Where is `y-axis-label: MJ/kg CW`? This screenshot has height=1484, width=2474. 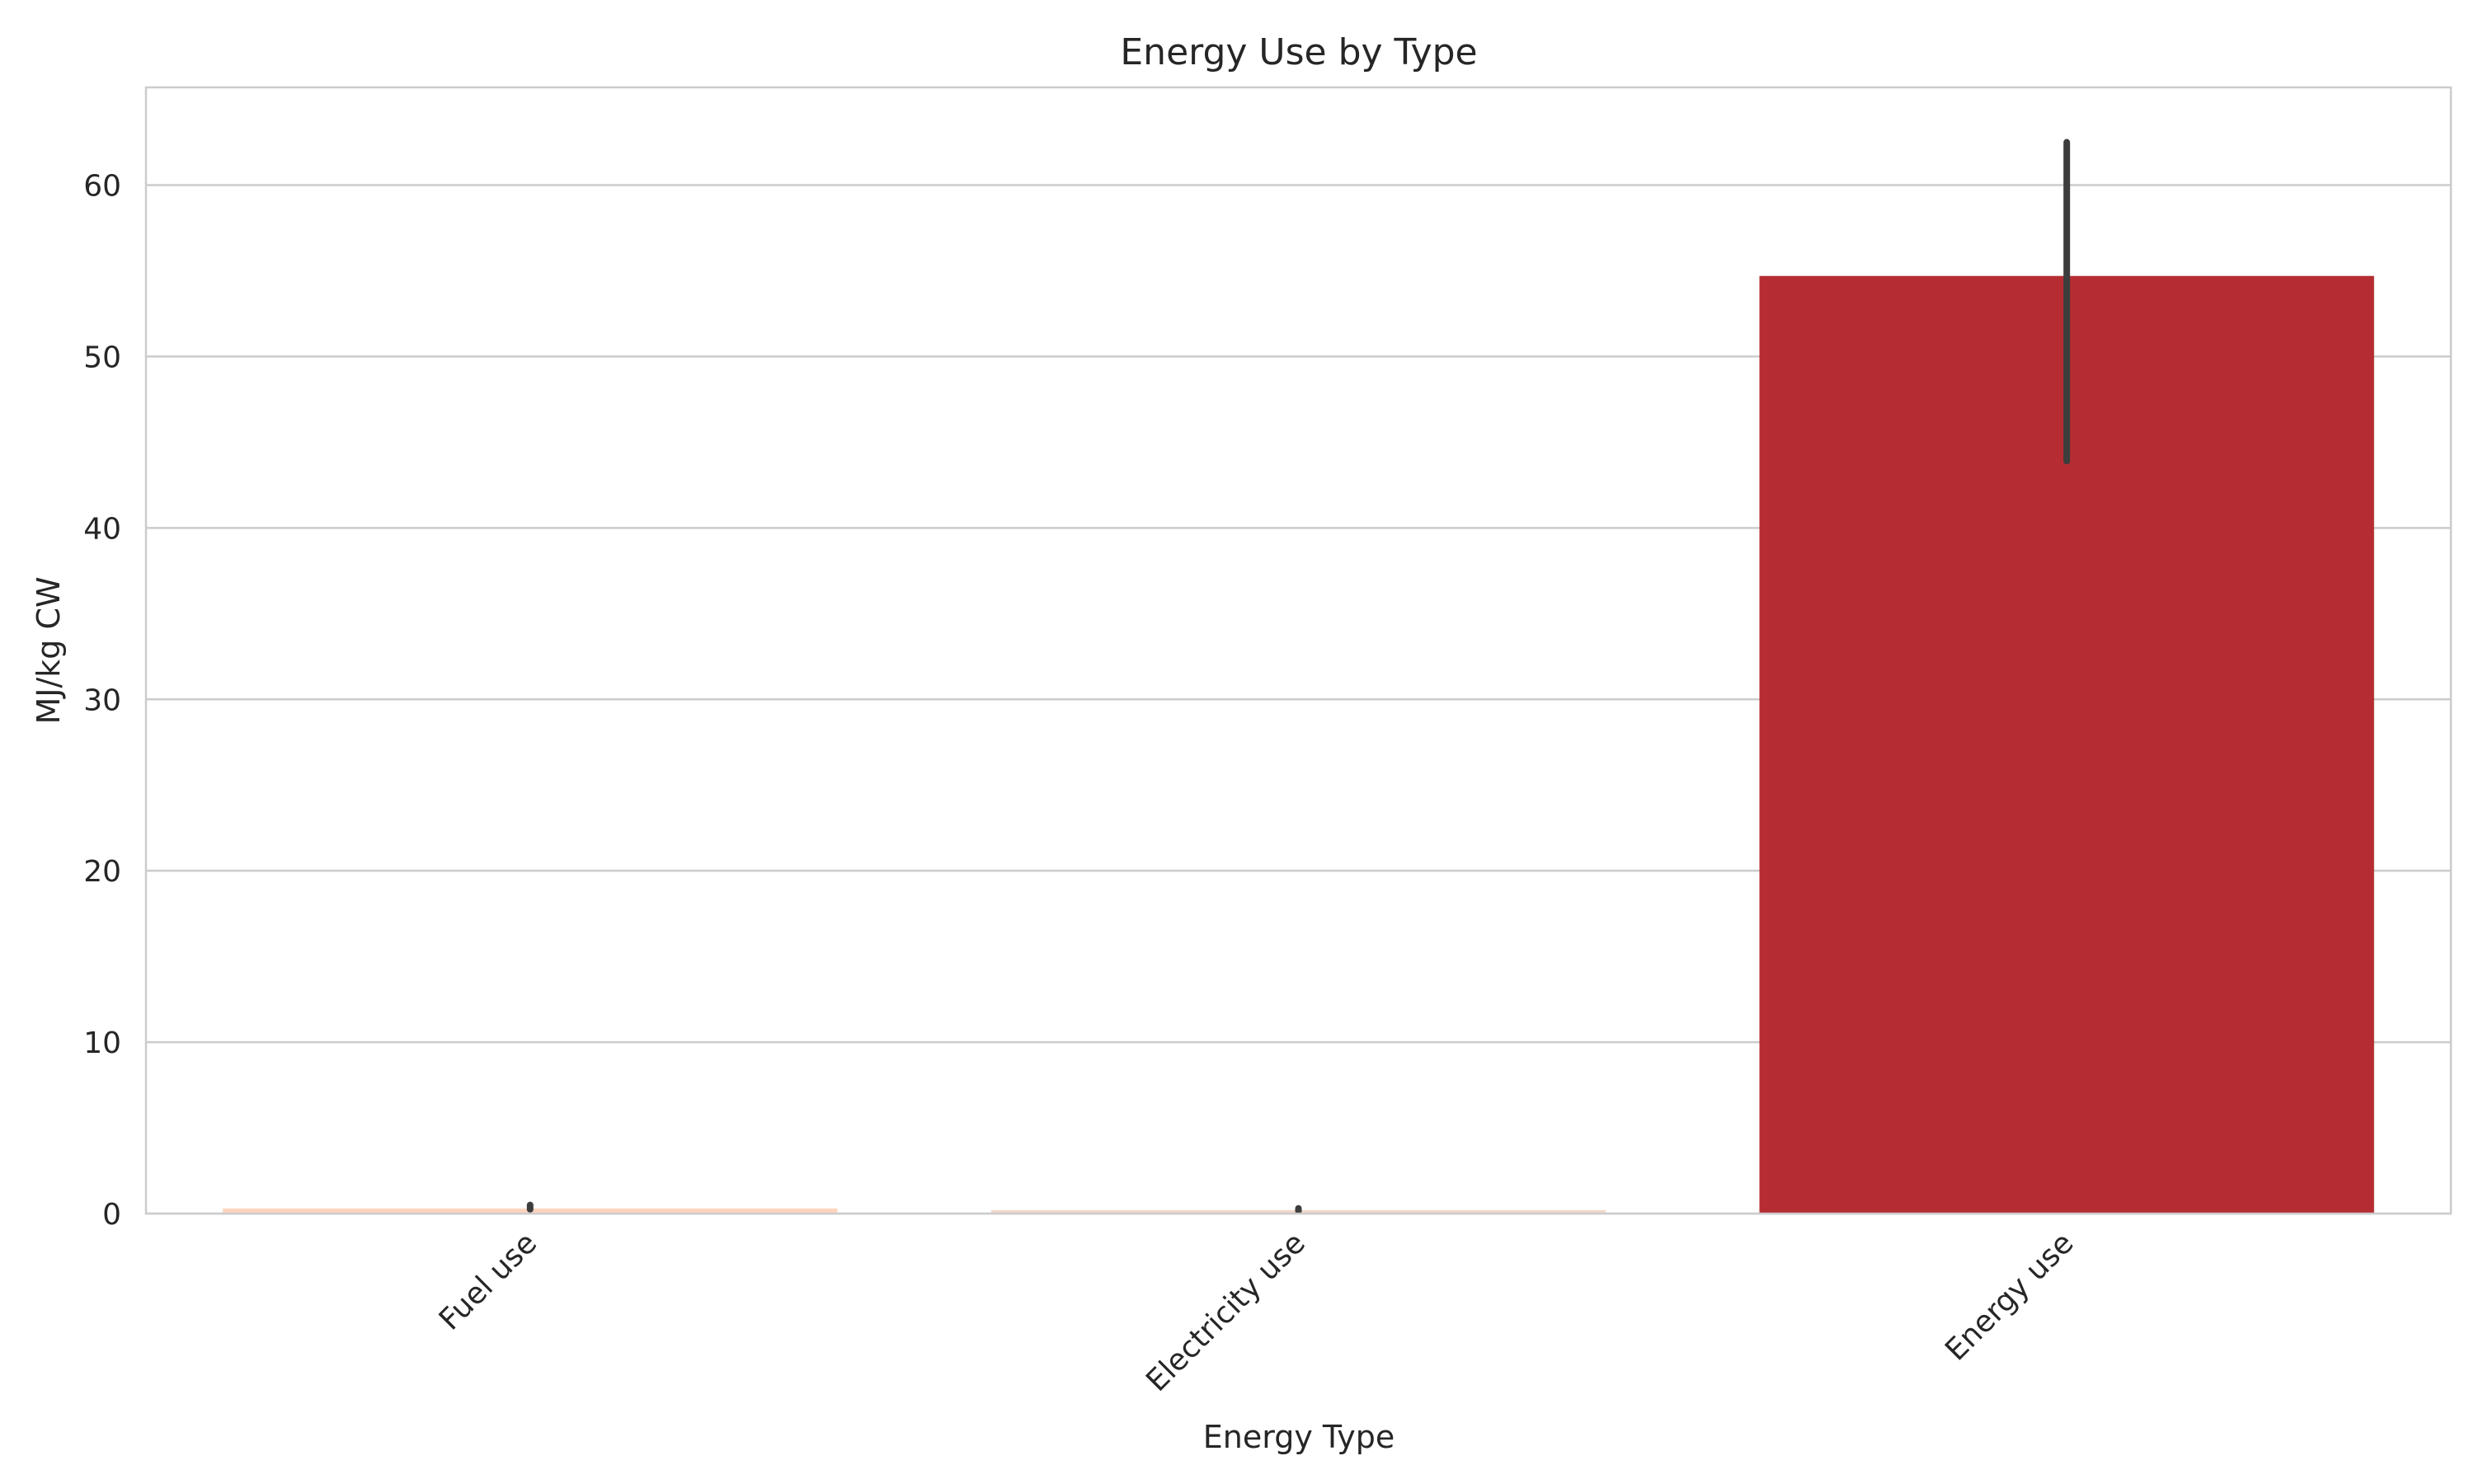
y-axis-label: MJ/kg CW is located at coordinates (49, 650).